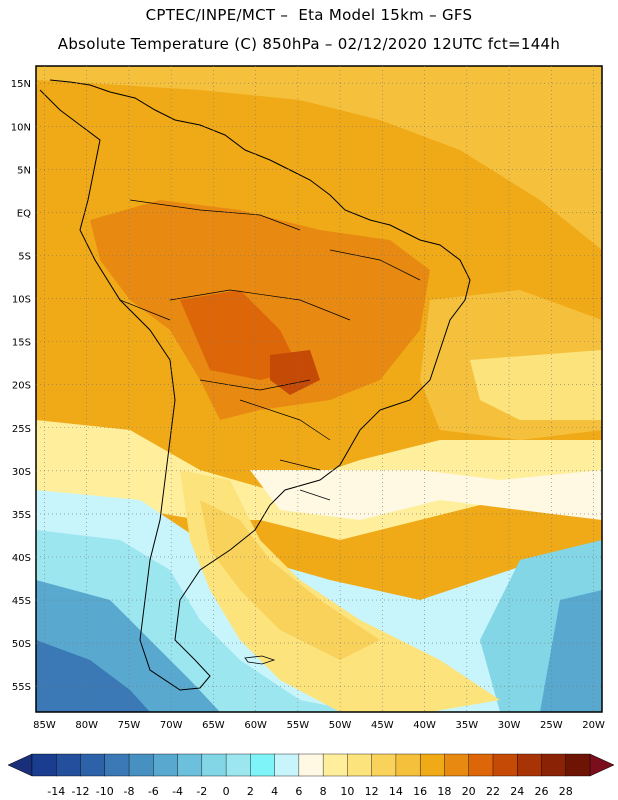 Image resolution: width=618 pixels, height=800 pixels. I want to click on header-line-1: CPTEC/INPE/MCT – Eta Model 15km – GFS, so click(309, 15).